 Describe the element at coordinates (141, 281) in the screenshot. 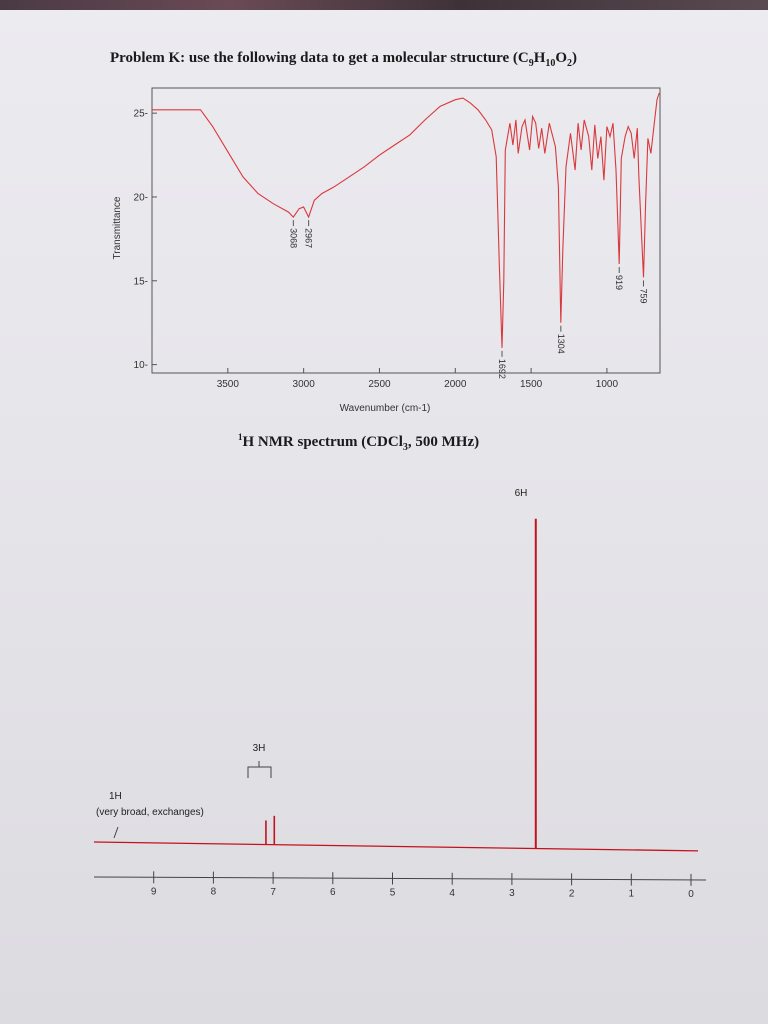

I see `ir-y-tick-label: 15-` at that location.